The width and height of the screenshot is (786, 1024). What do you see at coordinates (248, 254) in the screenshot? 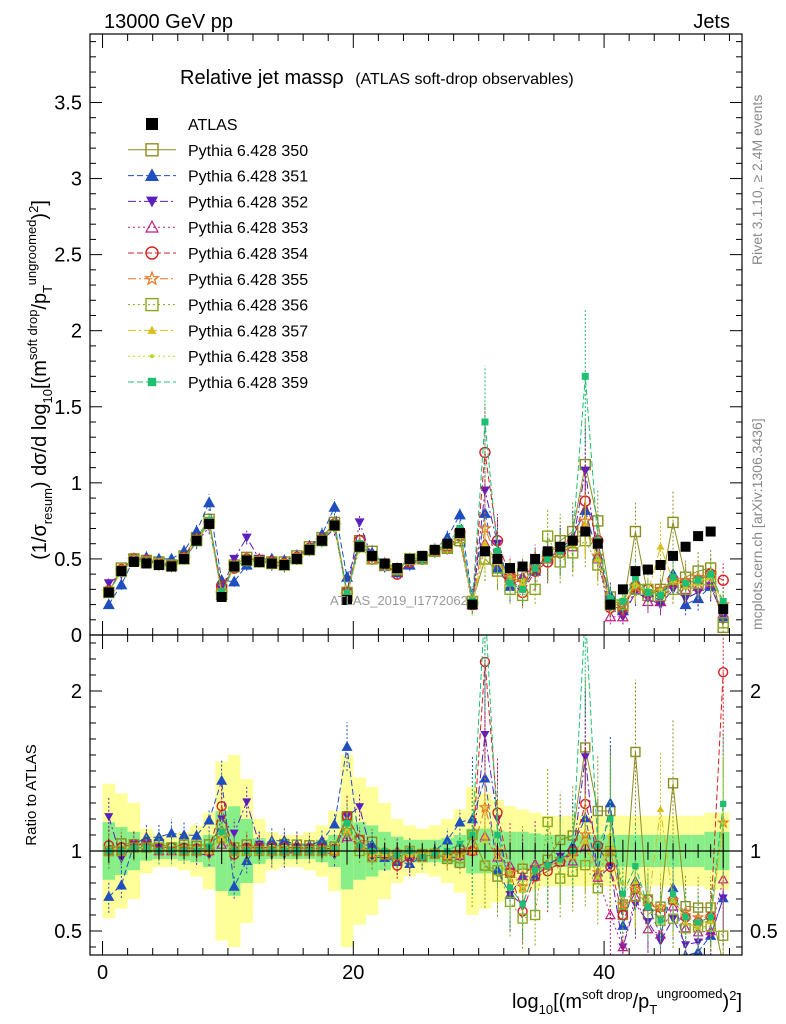
I see `legend-label: Pythia 6.428 354` at bounding box center [248, 254].